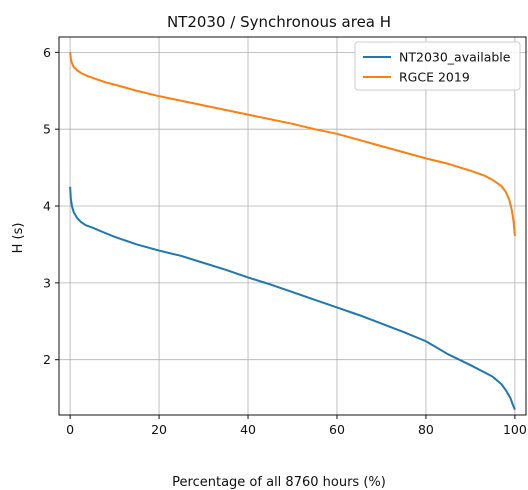 The width and height of the screenshot is (528, 490). I want to click on y-tick-label: 4, so click(47, 206).